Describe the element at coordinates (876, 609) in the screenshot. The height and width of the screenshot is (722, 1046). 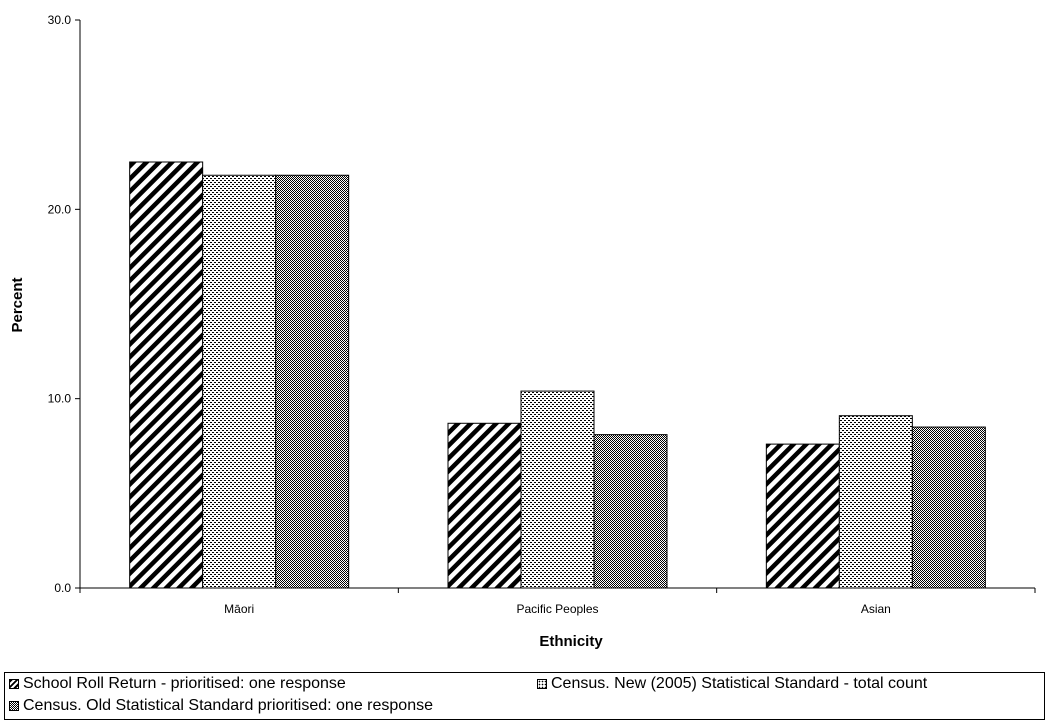
I see `x-tick-label: Asian` at that location.